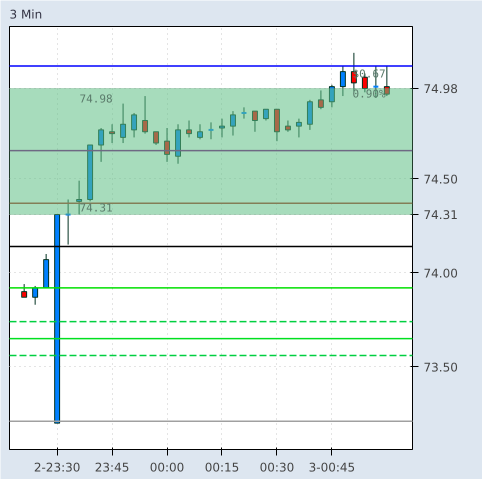 Image resolution: width=482 pixels, height=479 pixels. What do you see at coordinates (441, 179) in the screenshot?
I see `y-tick-label: 74.50` at bounding box center [441, 179].